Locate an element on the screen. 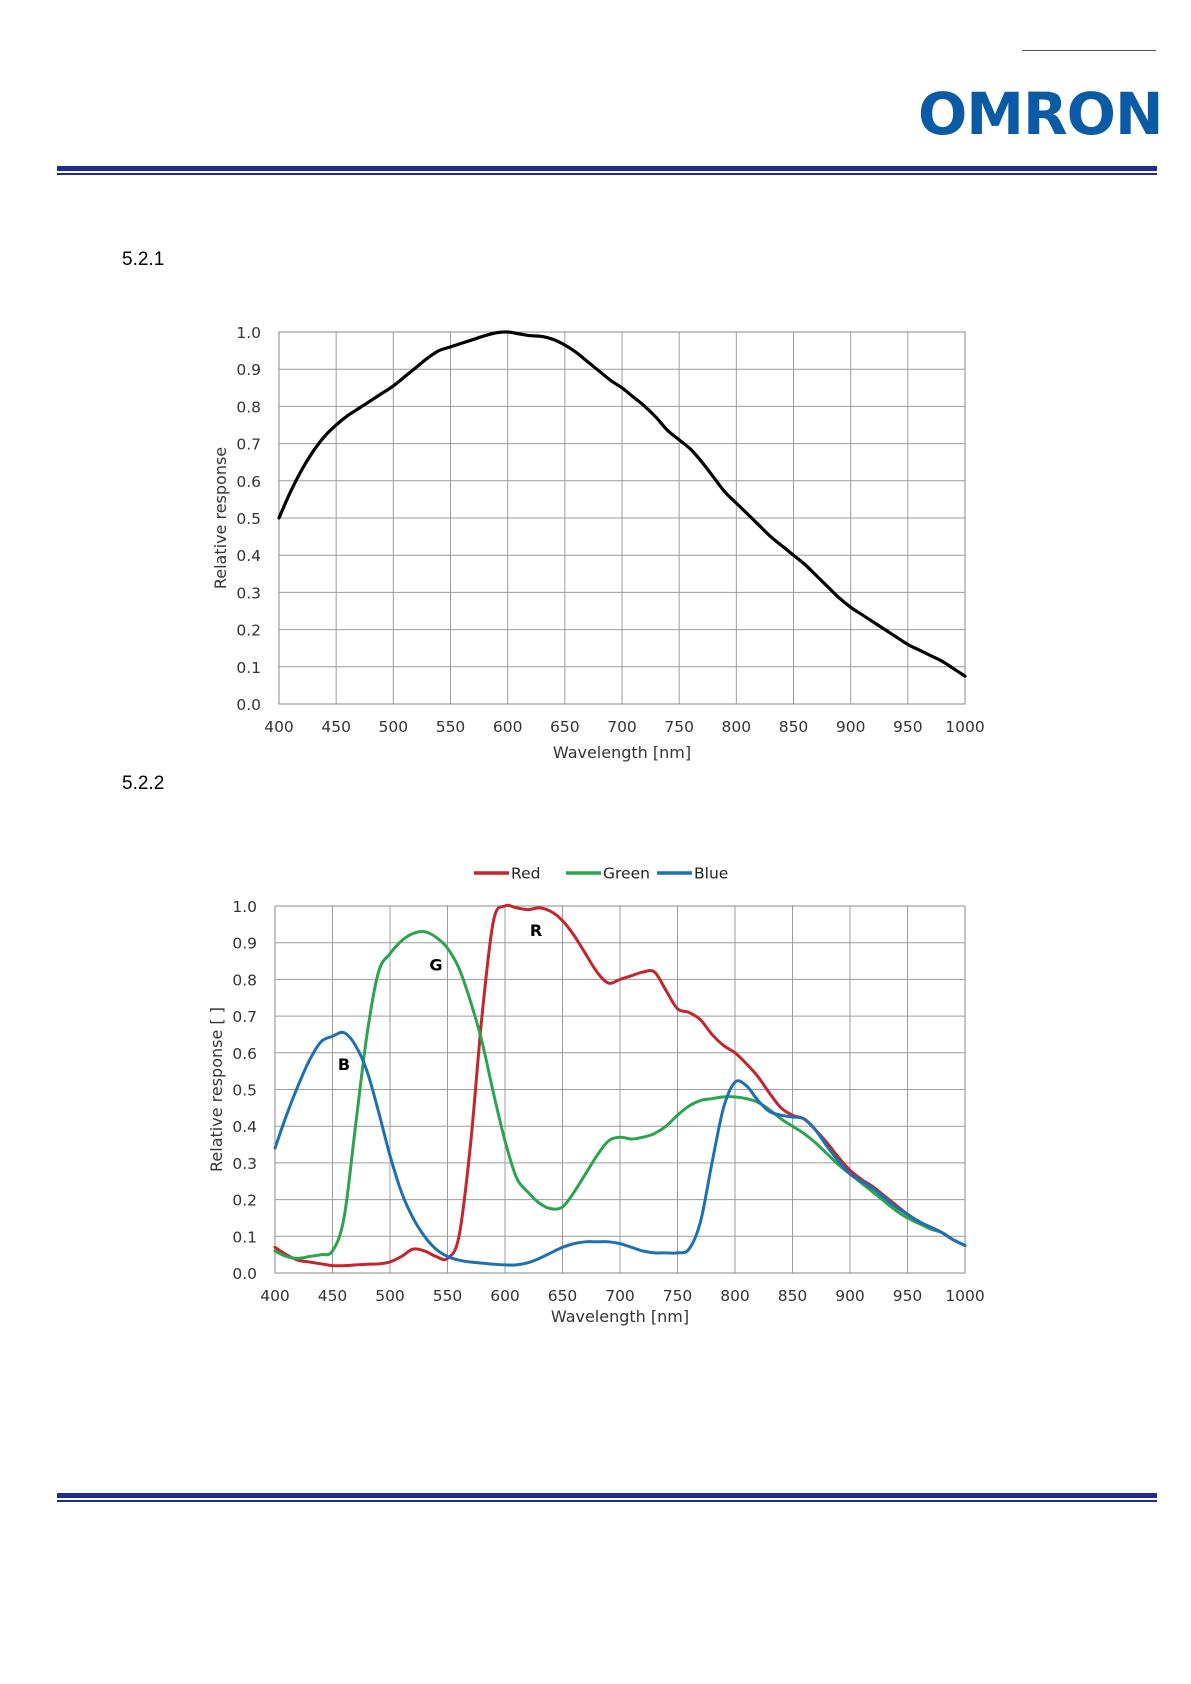 Image resolution: width=1191 pixels, height=1684 pixels. brand-wordmark: OMRON is located at coordinates (1041, 114).